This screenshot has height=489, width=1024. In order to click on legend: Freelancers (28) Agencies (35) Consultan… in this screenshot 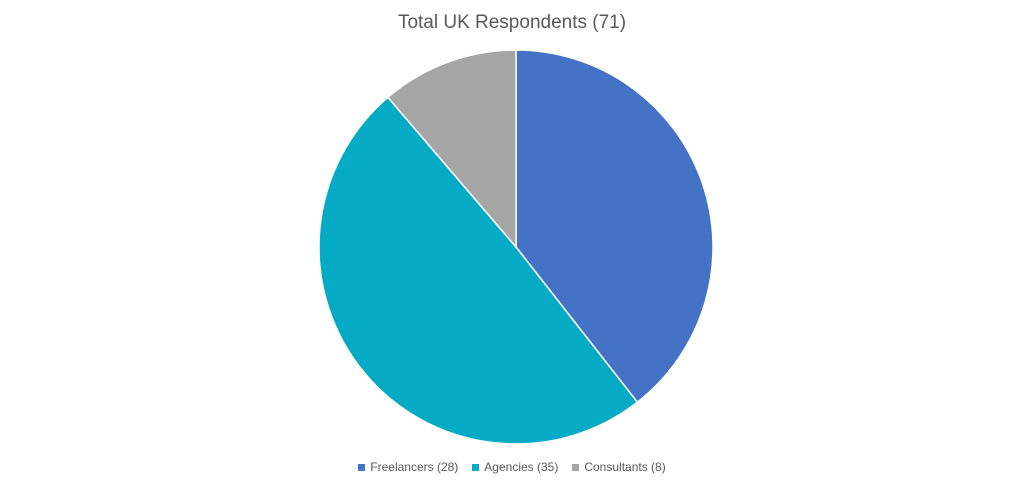, I will do `click(512, 467)`.